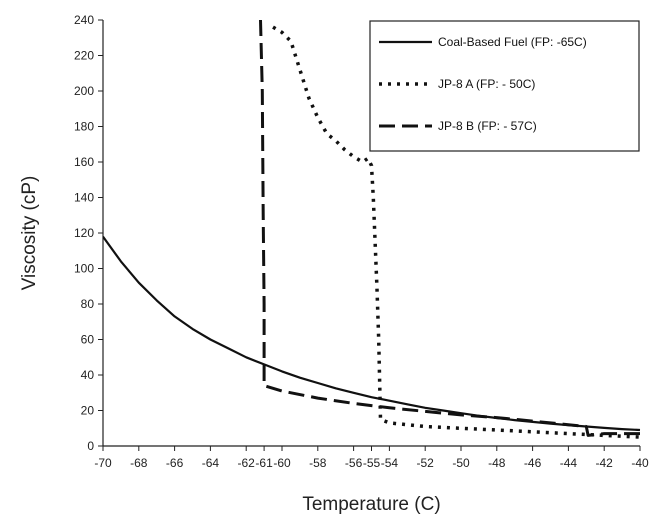  I want to click on x-tick-label: -62, so click(247, 463).